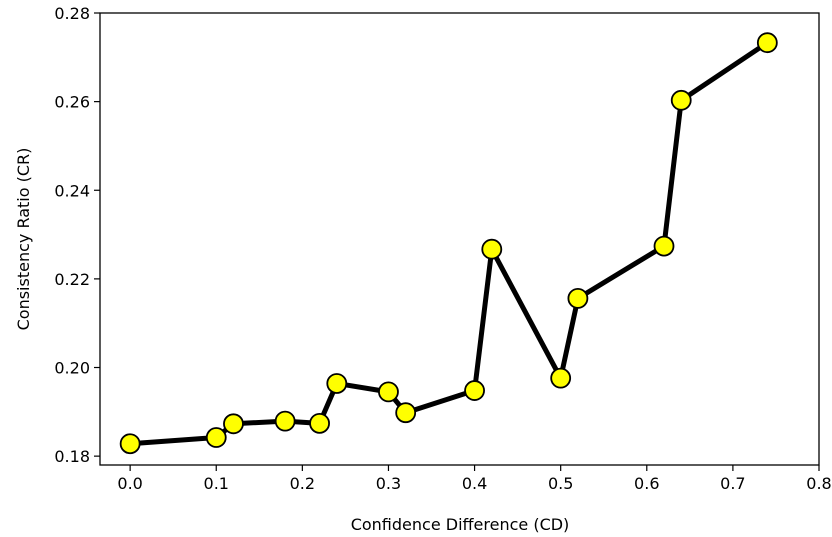  Describe the element at coordinates (23, 239) in the screenshot. I see `y-axis-label: Consistency Ratio (CR)` at that location.